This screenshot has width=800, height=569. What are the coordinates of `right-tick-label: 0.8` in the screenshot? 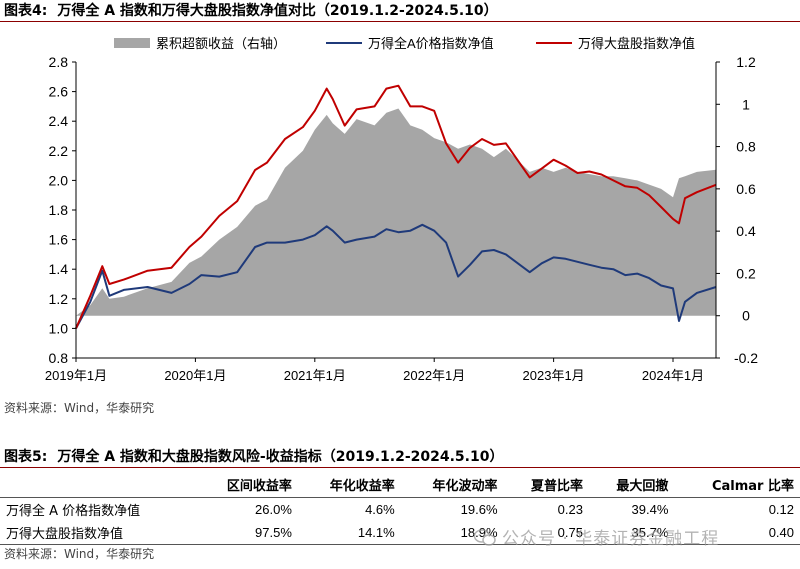 It's located at (746, 147).